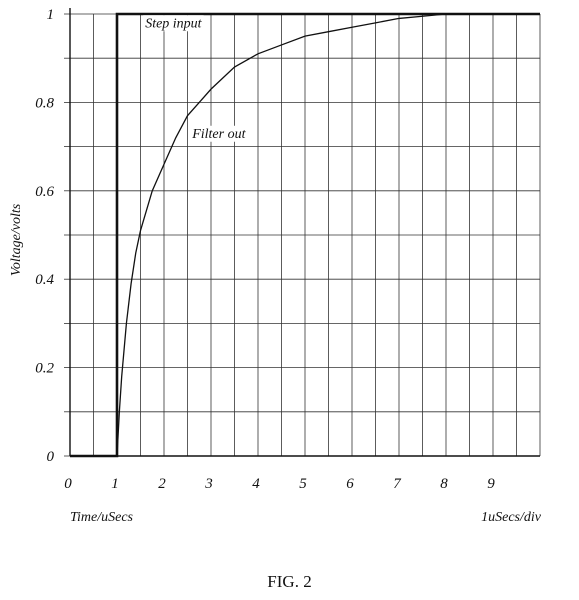  Describe the element at coordinates (511, 517) in the screenshot. I see `x-scale-note: 1uSecs/div` at that location.